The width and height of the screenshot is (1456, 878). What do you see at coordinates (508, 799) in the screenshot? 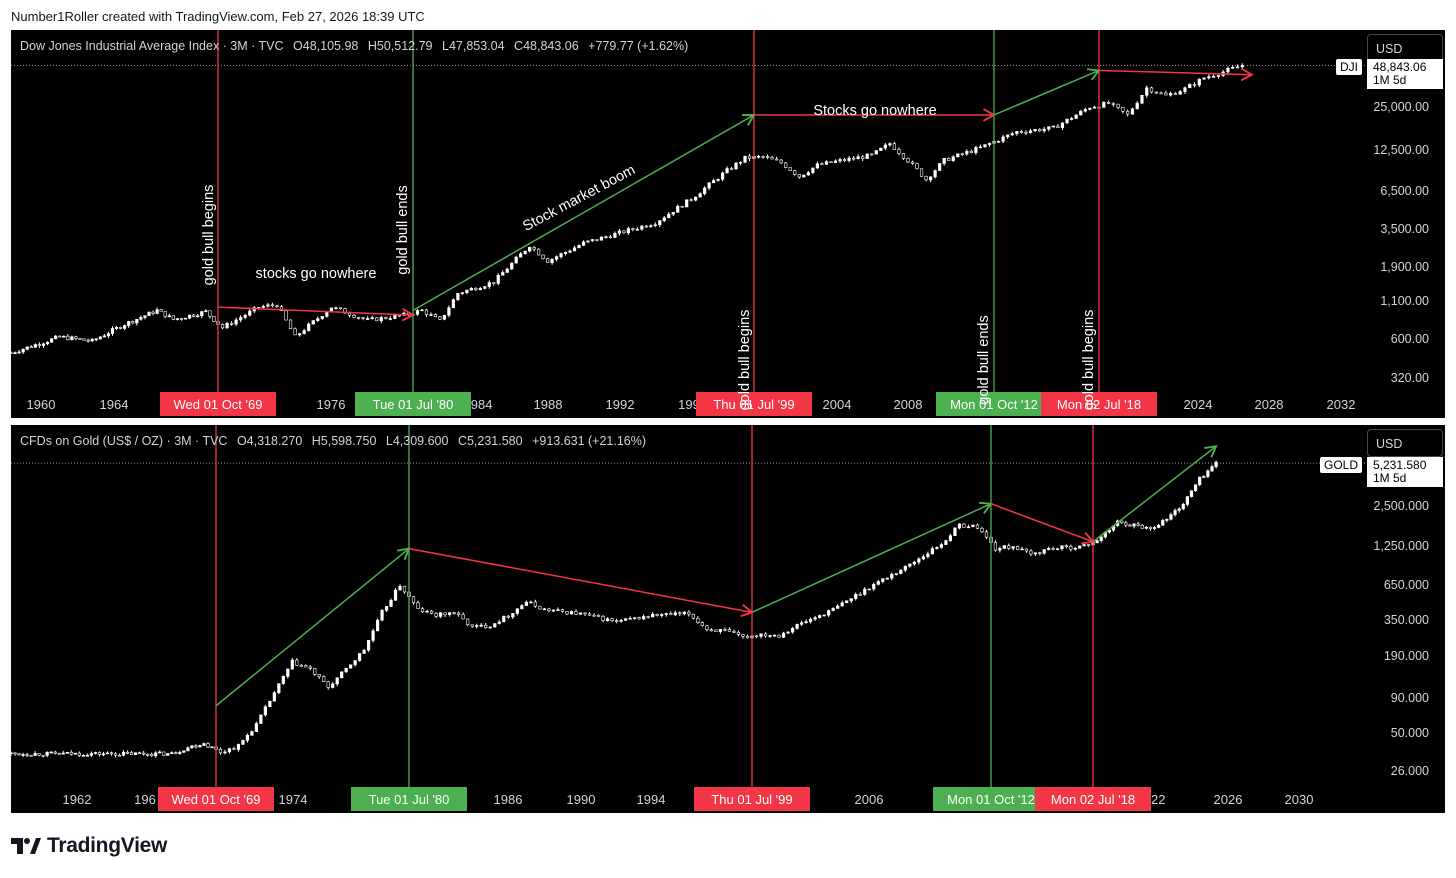
I see `gold-x-tick-label: 1986` at bounding box center [508, 799].